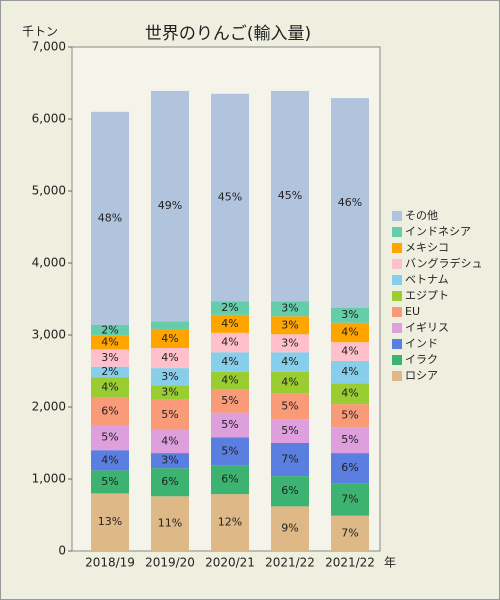 The image size is (500, 600). Describe the element at coordinates (49, 263) in the screenshot. I see `y-tick-label: 4,000` at that location.